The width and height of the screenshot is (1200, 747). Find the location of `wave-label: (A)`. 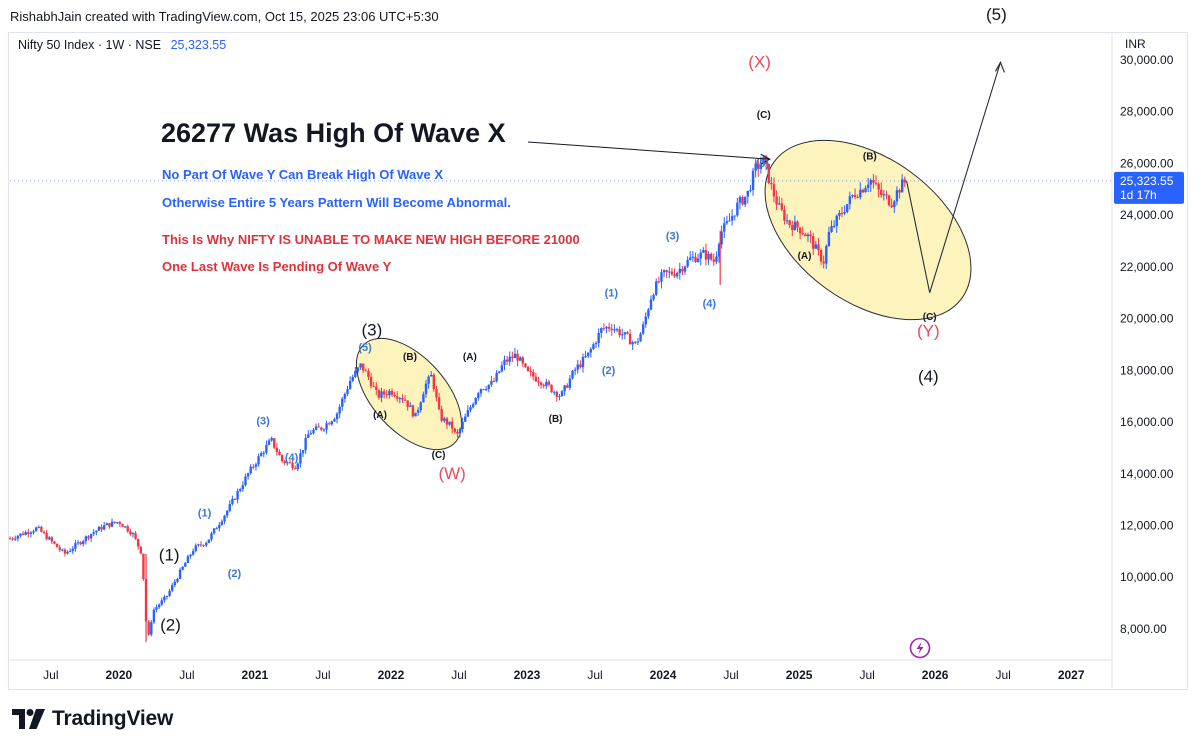

wave-label: (A) is located at coordinates (805, 256).